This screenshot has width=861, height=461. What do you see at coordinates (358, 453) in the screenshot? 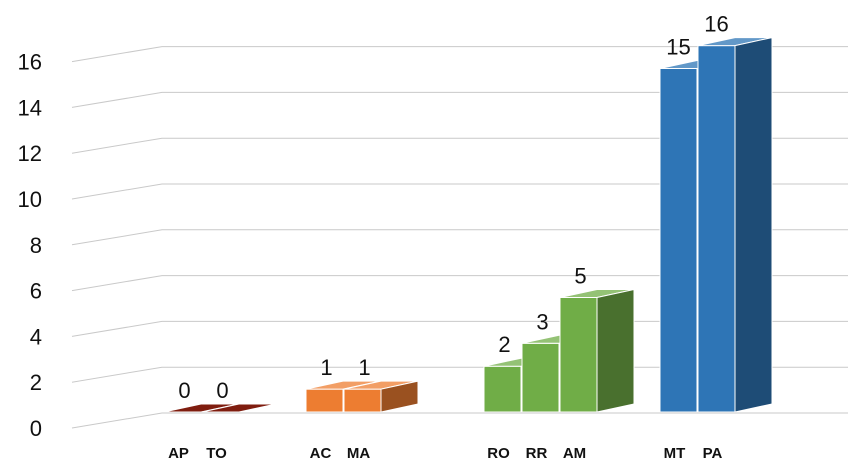
I see `category-label-ma: MA` at bounding box center [358, 453].